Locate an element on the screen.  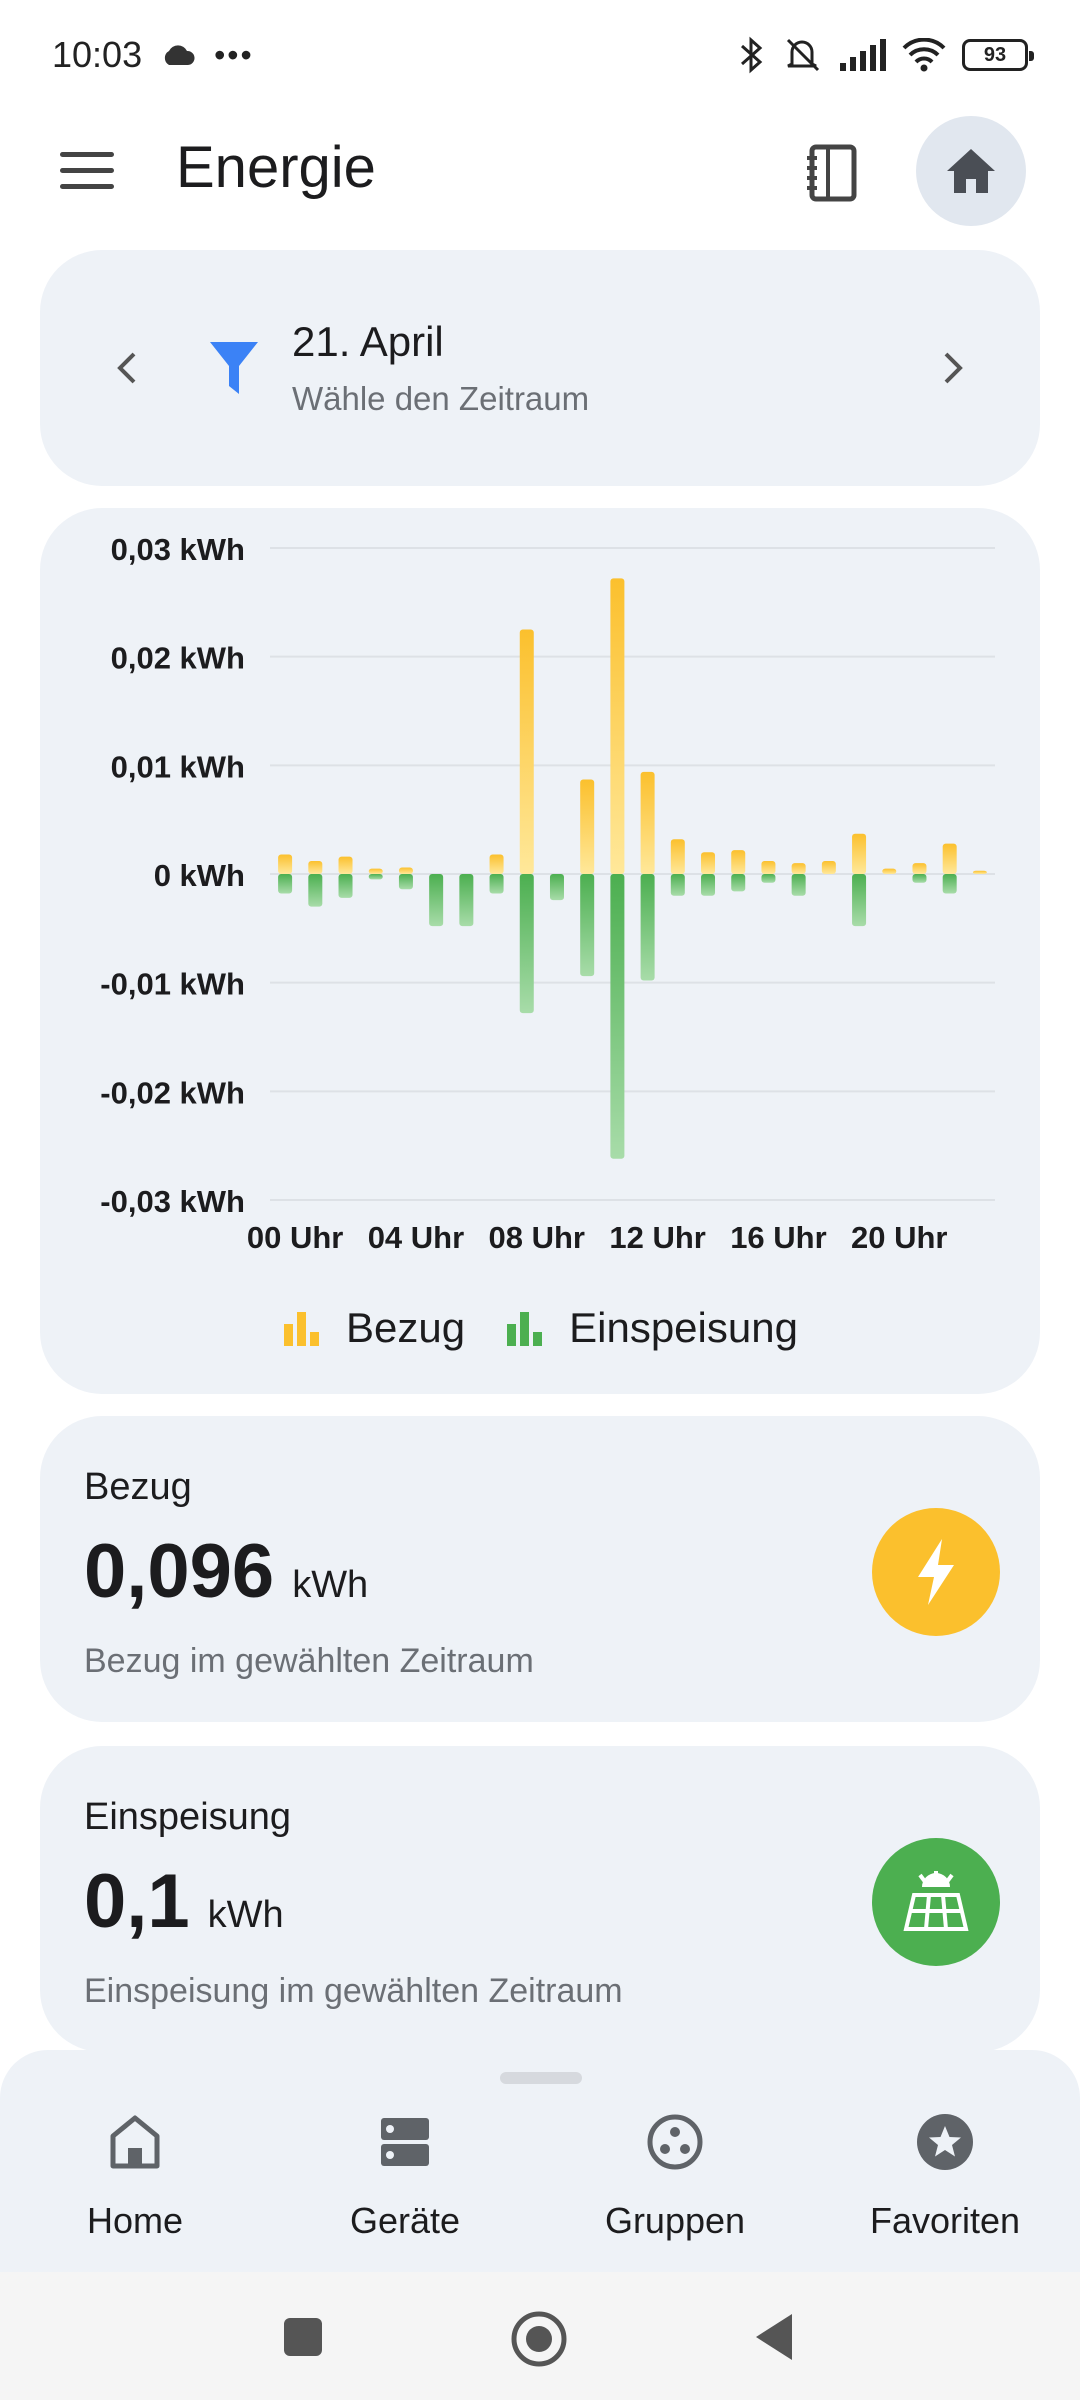
devices-icon is located at coordinates (405, 2142).